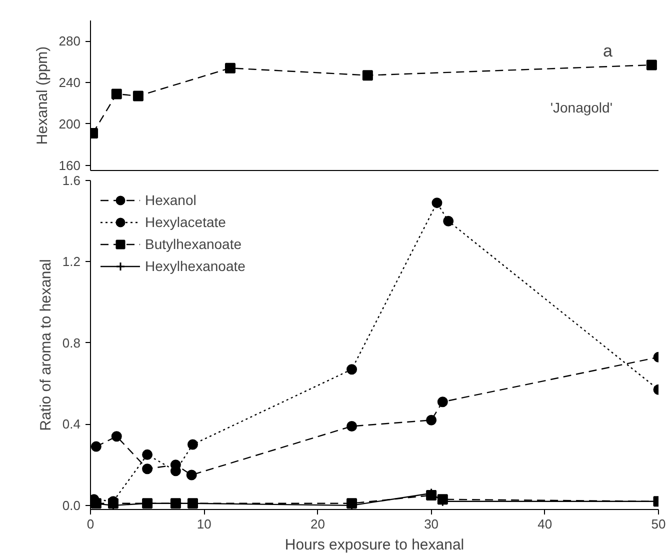  Describe the element at coordinates (90, 524) in the screenshot. I see `x-tick-label: 0` at that location.